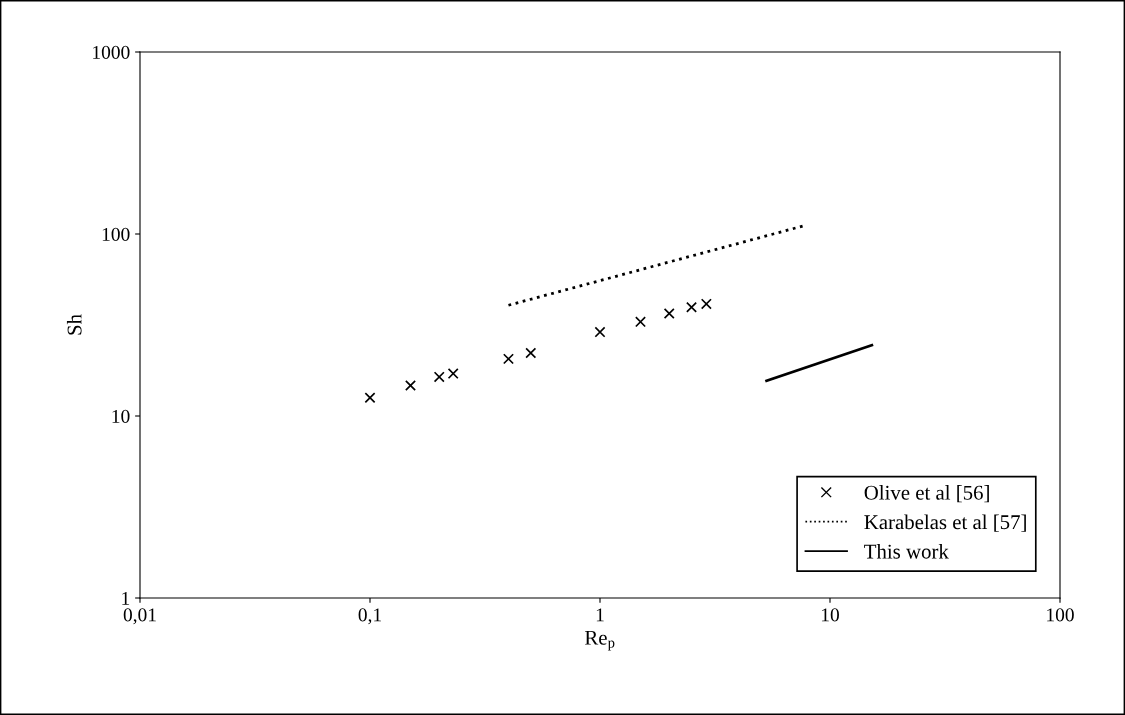 The image size is (1125, 715). Describe the element at coordinates (111, 52) in the screenshot. I see `y-tick-label: 1000` at that location.